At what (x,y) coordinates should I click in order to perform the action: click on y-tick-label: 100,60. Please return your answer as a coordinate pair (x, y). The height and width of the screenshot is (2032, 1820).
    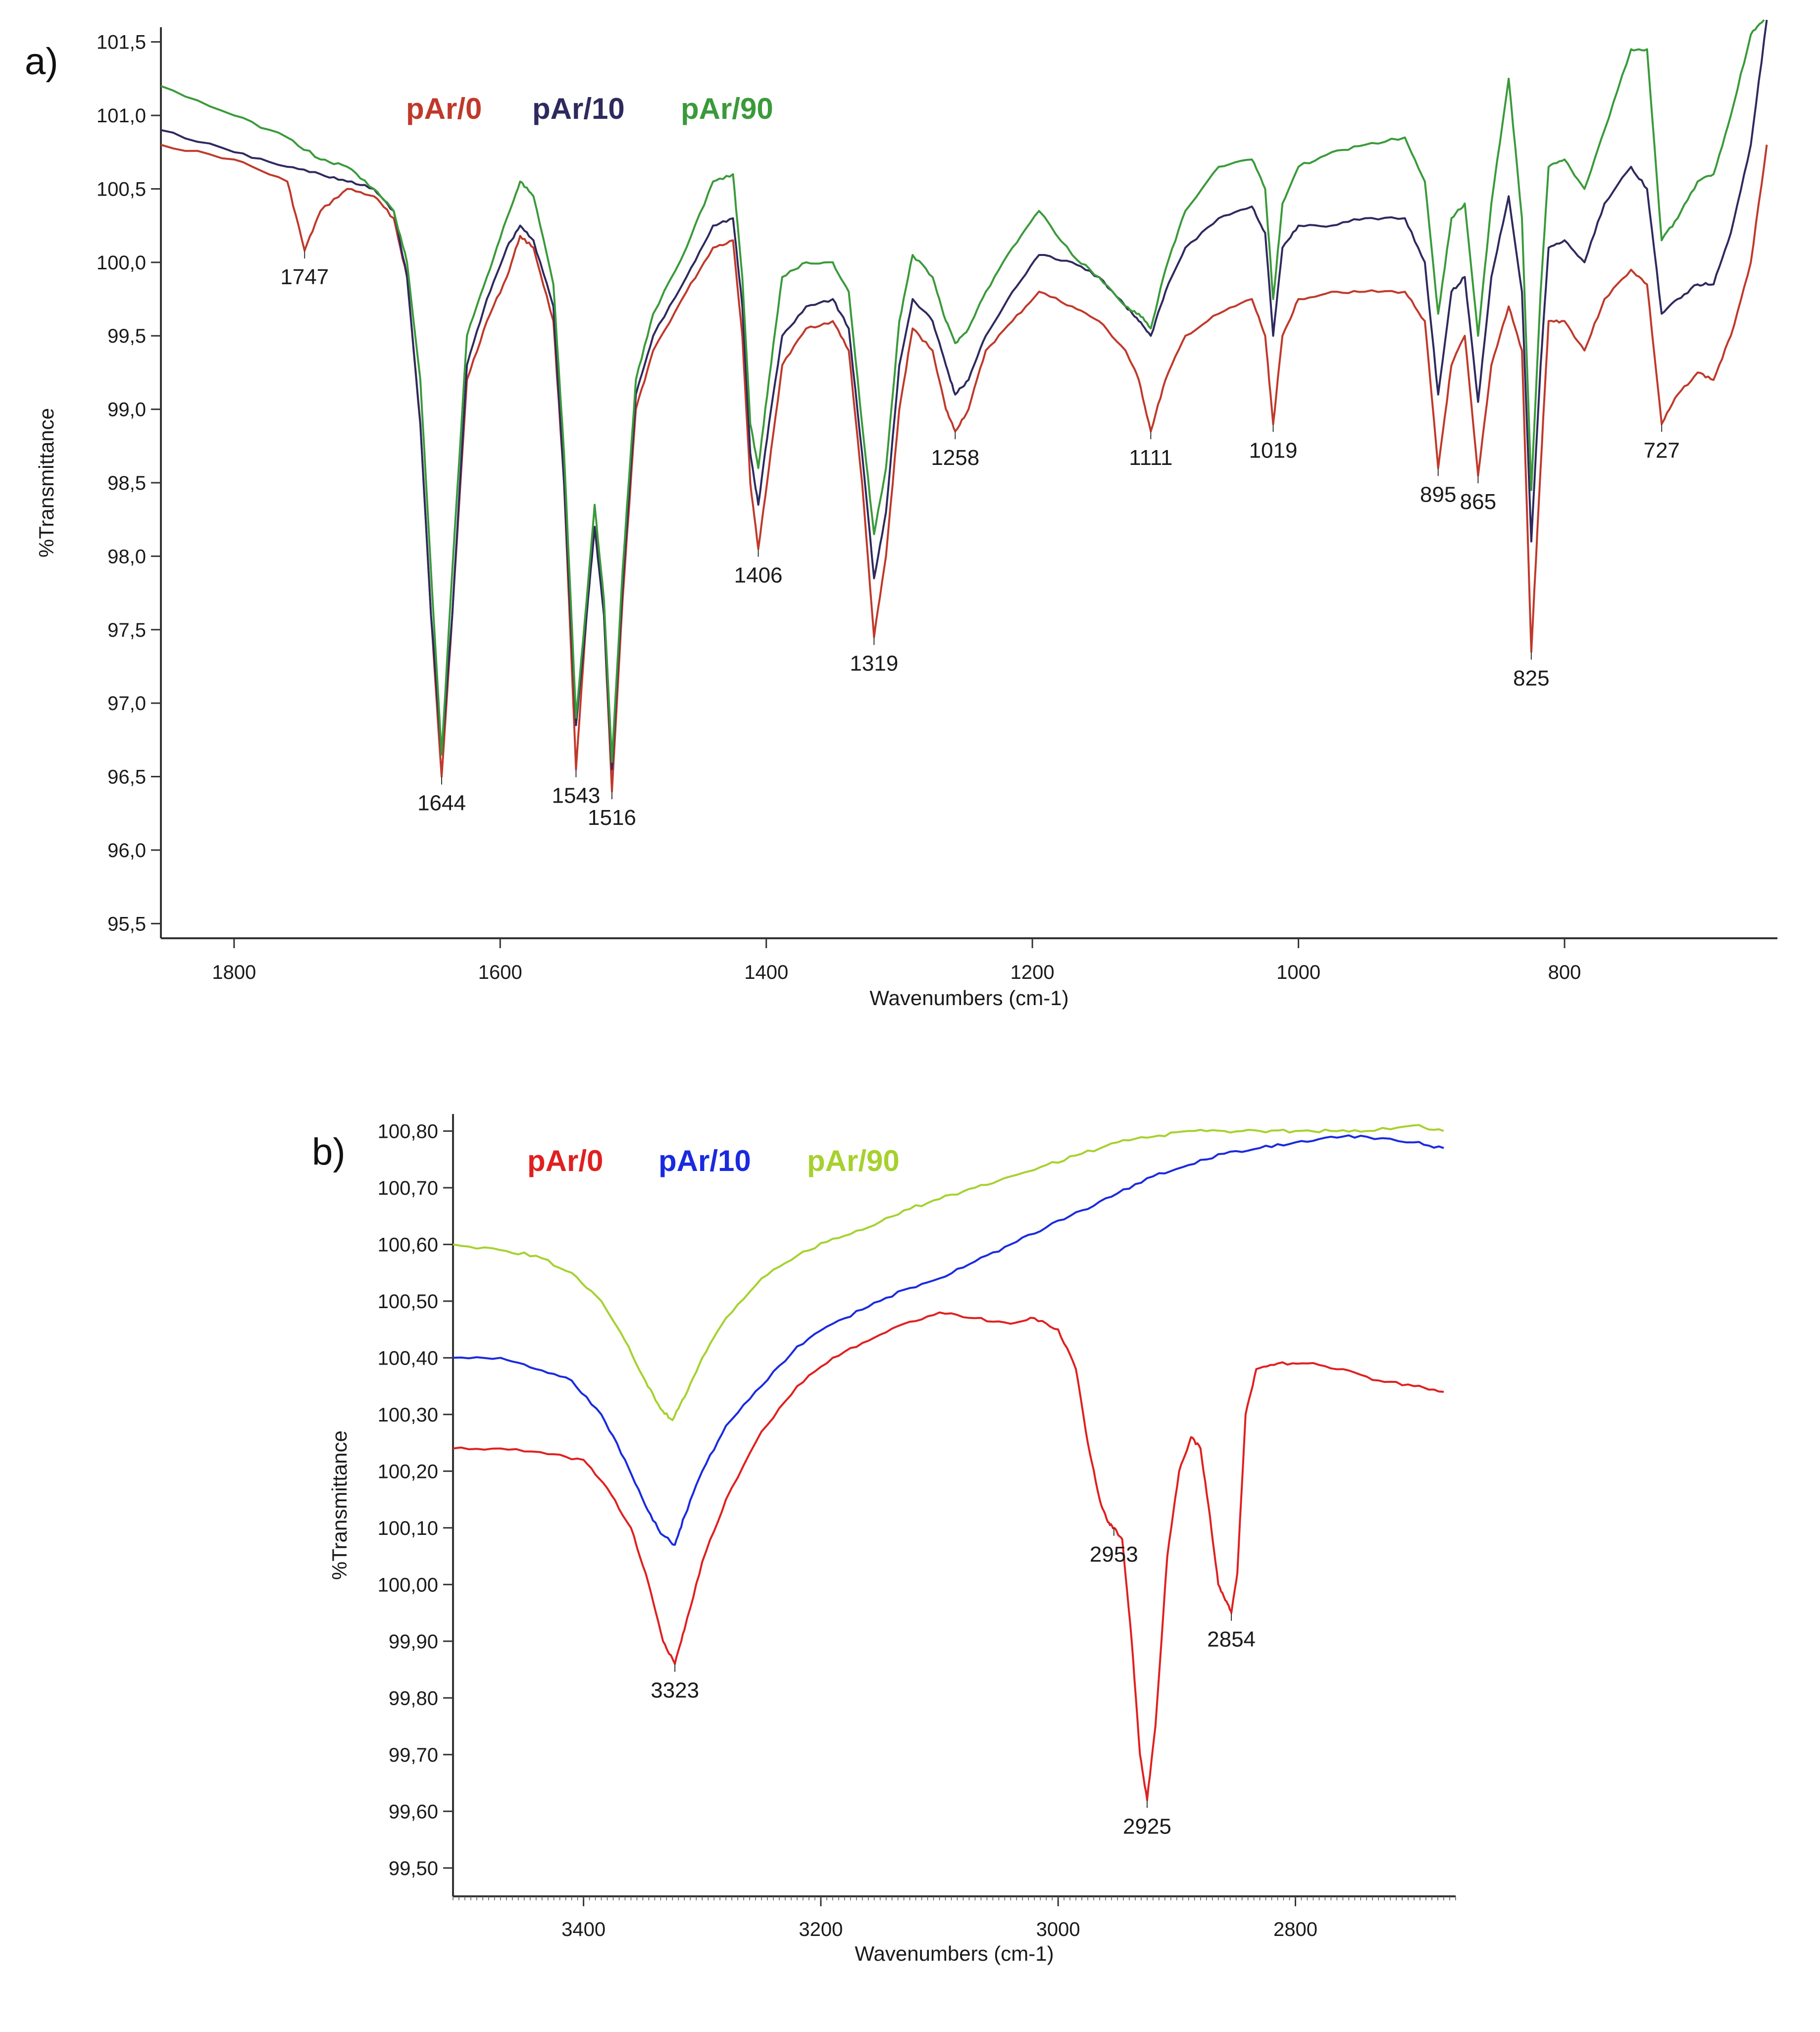
    Looking at the image, I should click on (408, 1245).